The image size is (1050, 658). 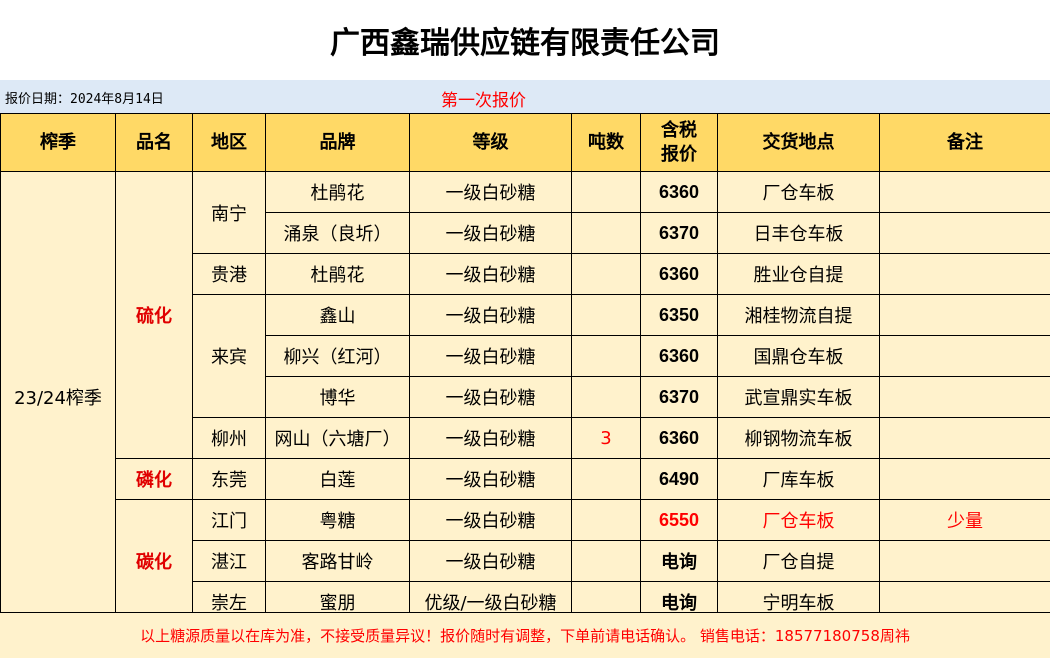 I want to click on product-cell: 硫化, so click(x=154, y=315).